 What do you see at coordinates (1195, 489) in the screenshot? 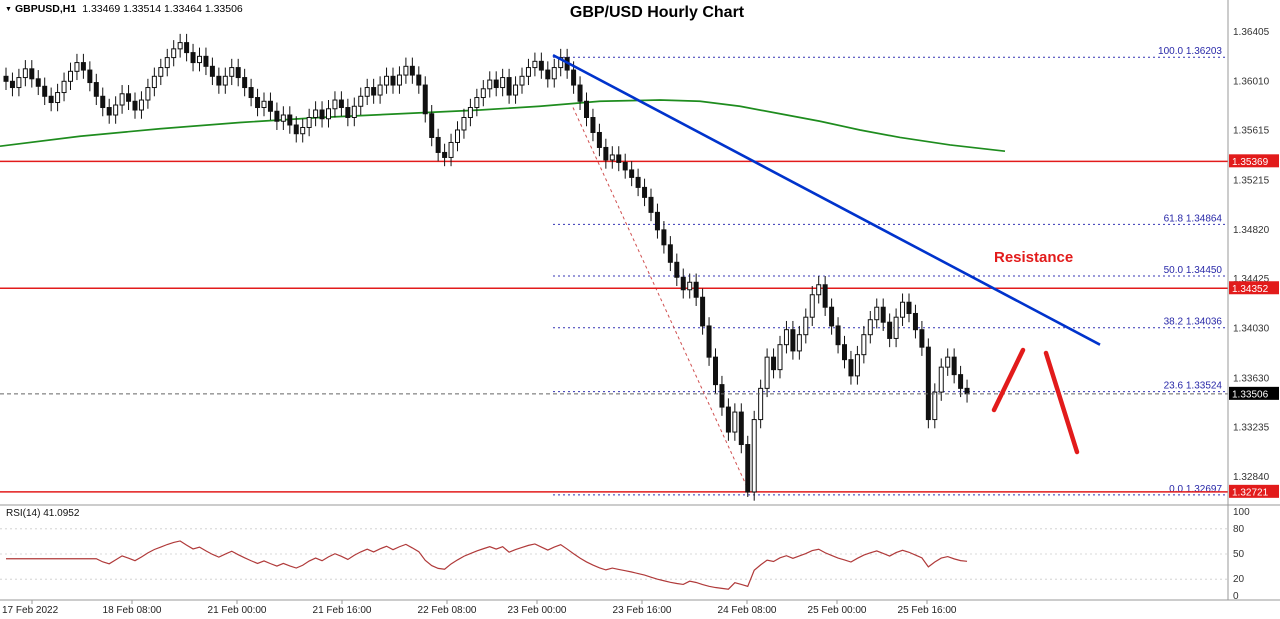
I see `fib-level-label: 0.0 1.32697` at bounding box center [1195, 489].